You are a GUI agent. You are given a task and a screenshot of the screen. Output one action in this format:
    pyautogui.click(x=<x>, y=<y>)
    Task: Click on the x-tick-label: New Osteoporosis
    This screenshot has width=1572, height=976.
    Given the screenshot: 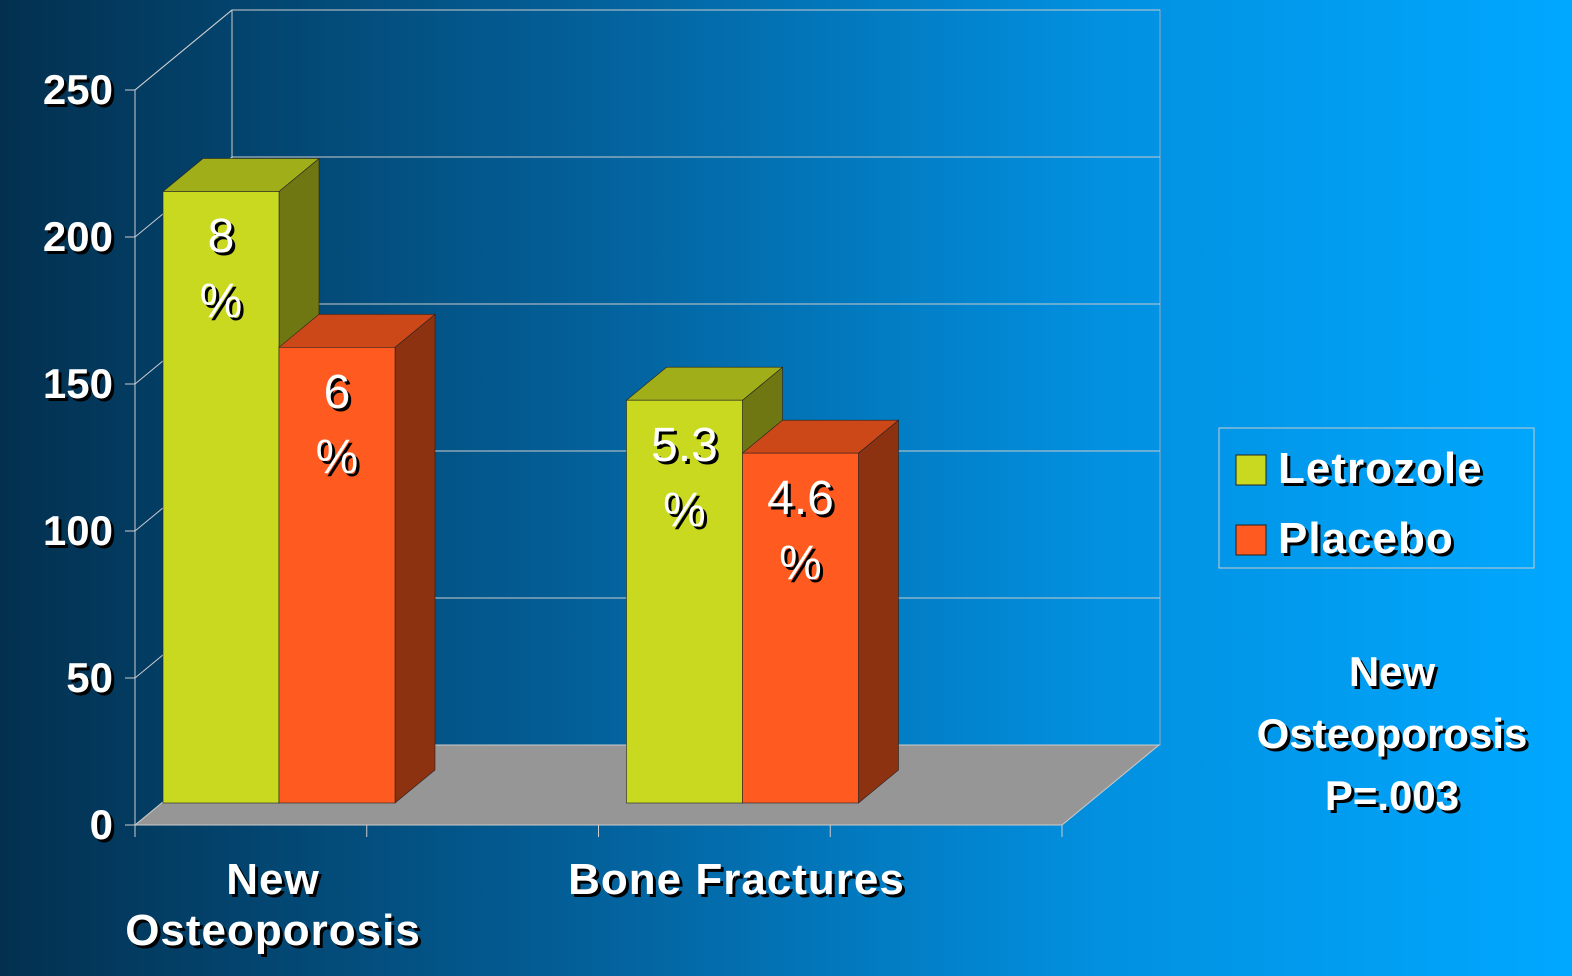 What is the action you would take?
    pyautogui.click(x=273, y=905)
    